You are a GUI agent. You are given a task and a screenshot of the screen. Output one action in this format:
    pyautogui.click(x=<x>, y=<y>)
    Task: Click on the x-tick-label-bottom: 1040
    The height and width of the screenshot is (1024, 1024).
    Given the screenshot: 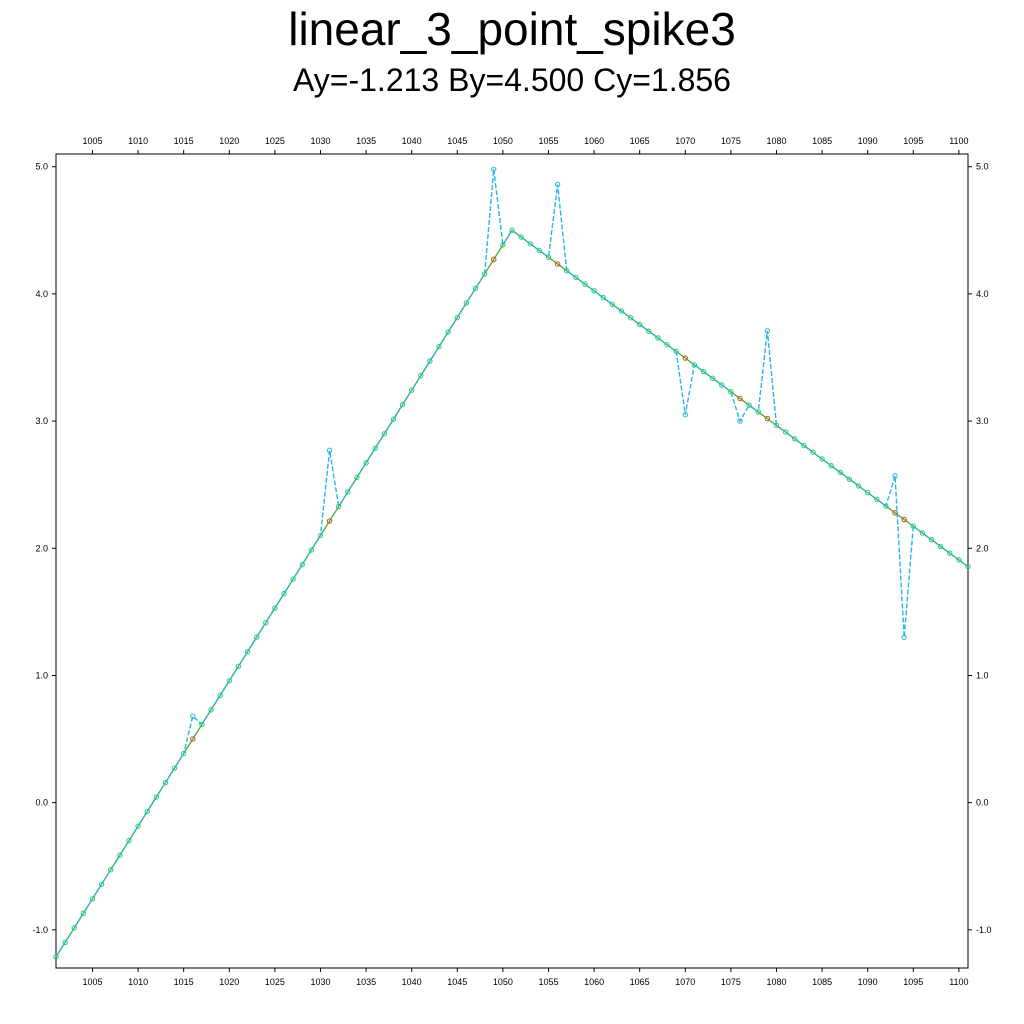 What is the action you would take?
    pyautogui.click(x=412, y=982)
    